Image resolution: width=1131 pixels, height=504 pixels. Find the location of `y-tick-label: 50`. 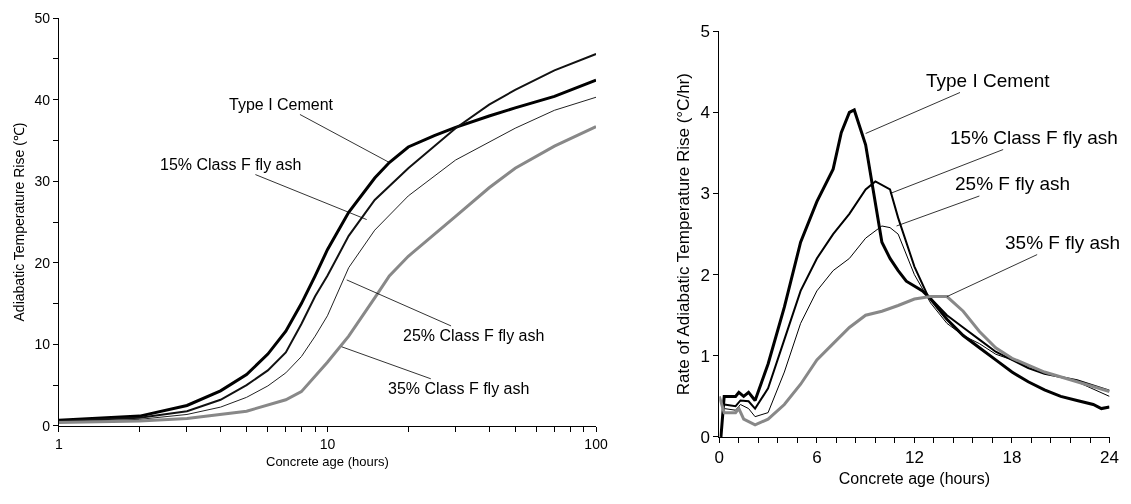

y-tick-label: 50 is located at coordinates (42, 18).